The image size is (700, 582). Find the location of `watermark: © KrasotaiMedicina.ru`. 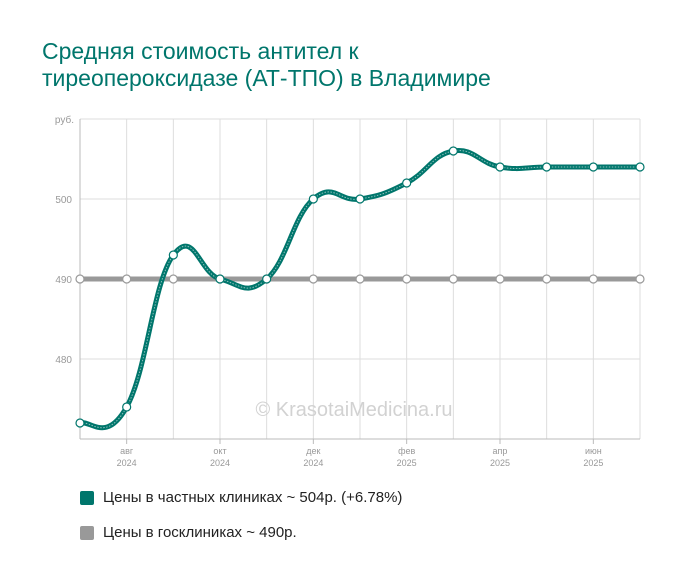

watermark: © KrasotaiMedicina.ru is located at coordinates (353, 410).